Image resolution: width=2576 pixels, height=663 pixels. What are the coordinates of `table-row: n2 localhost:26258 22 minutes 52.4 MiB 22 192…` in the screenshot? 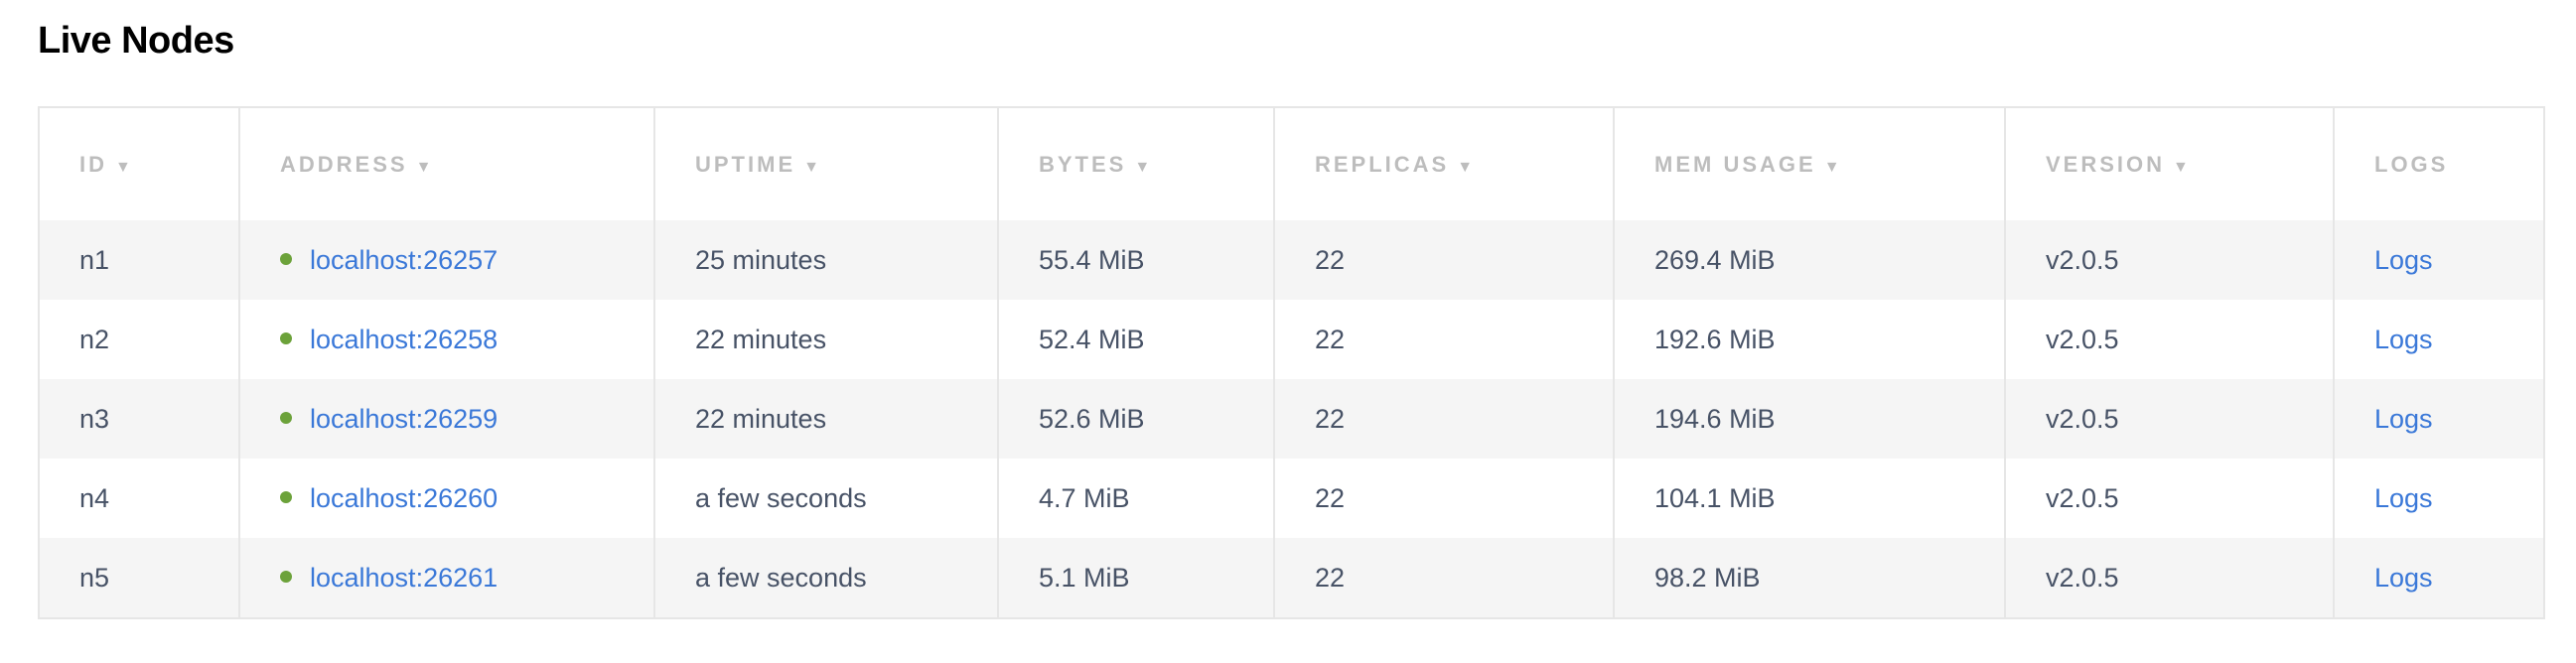 It's located at (1291, 339).